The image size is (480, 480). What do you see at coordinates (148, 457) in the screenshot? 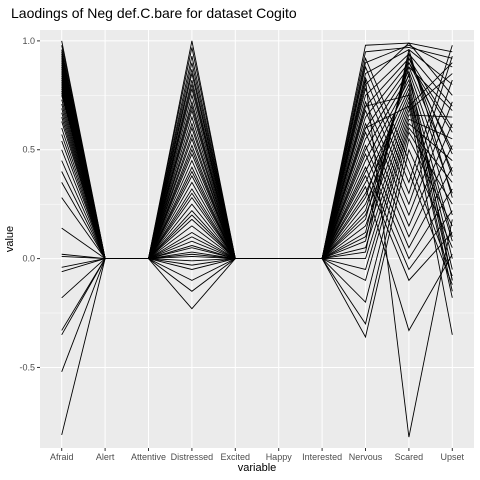
I see `x-tick-label: Attentive` at bounding box center [148, 457].